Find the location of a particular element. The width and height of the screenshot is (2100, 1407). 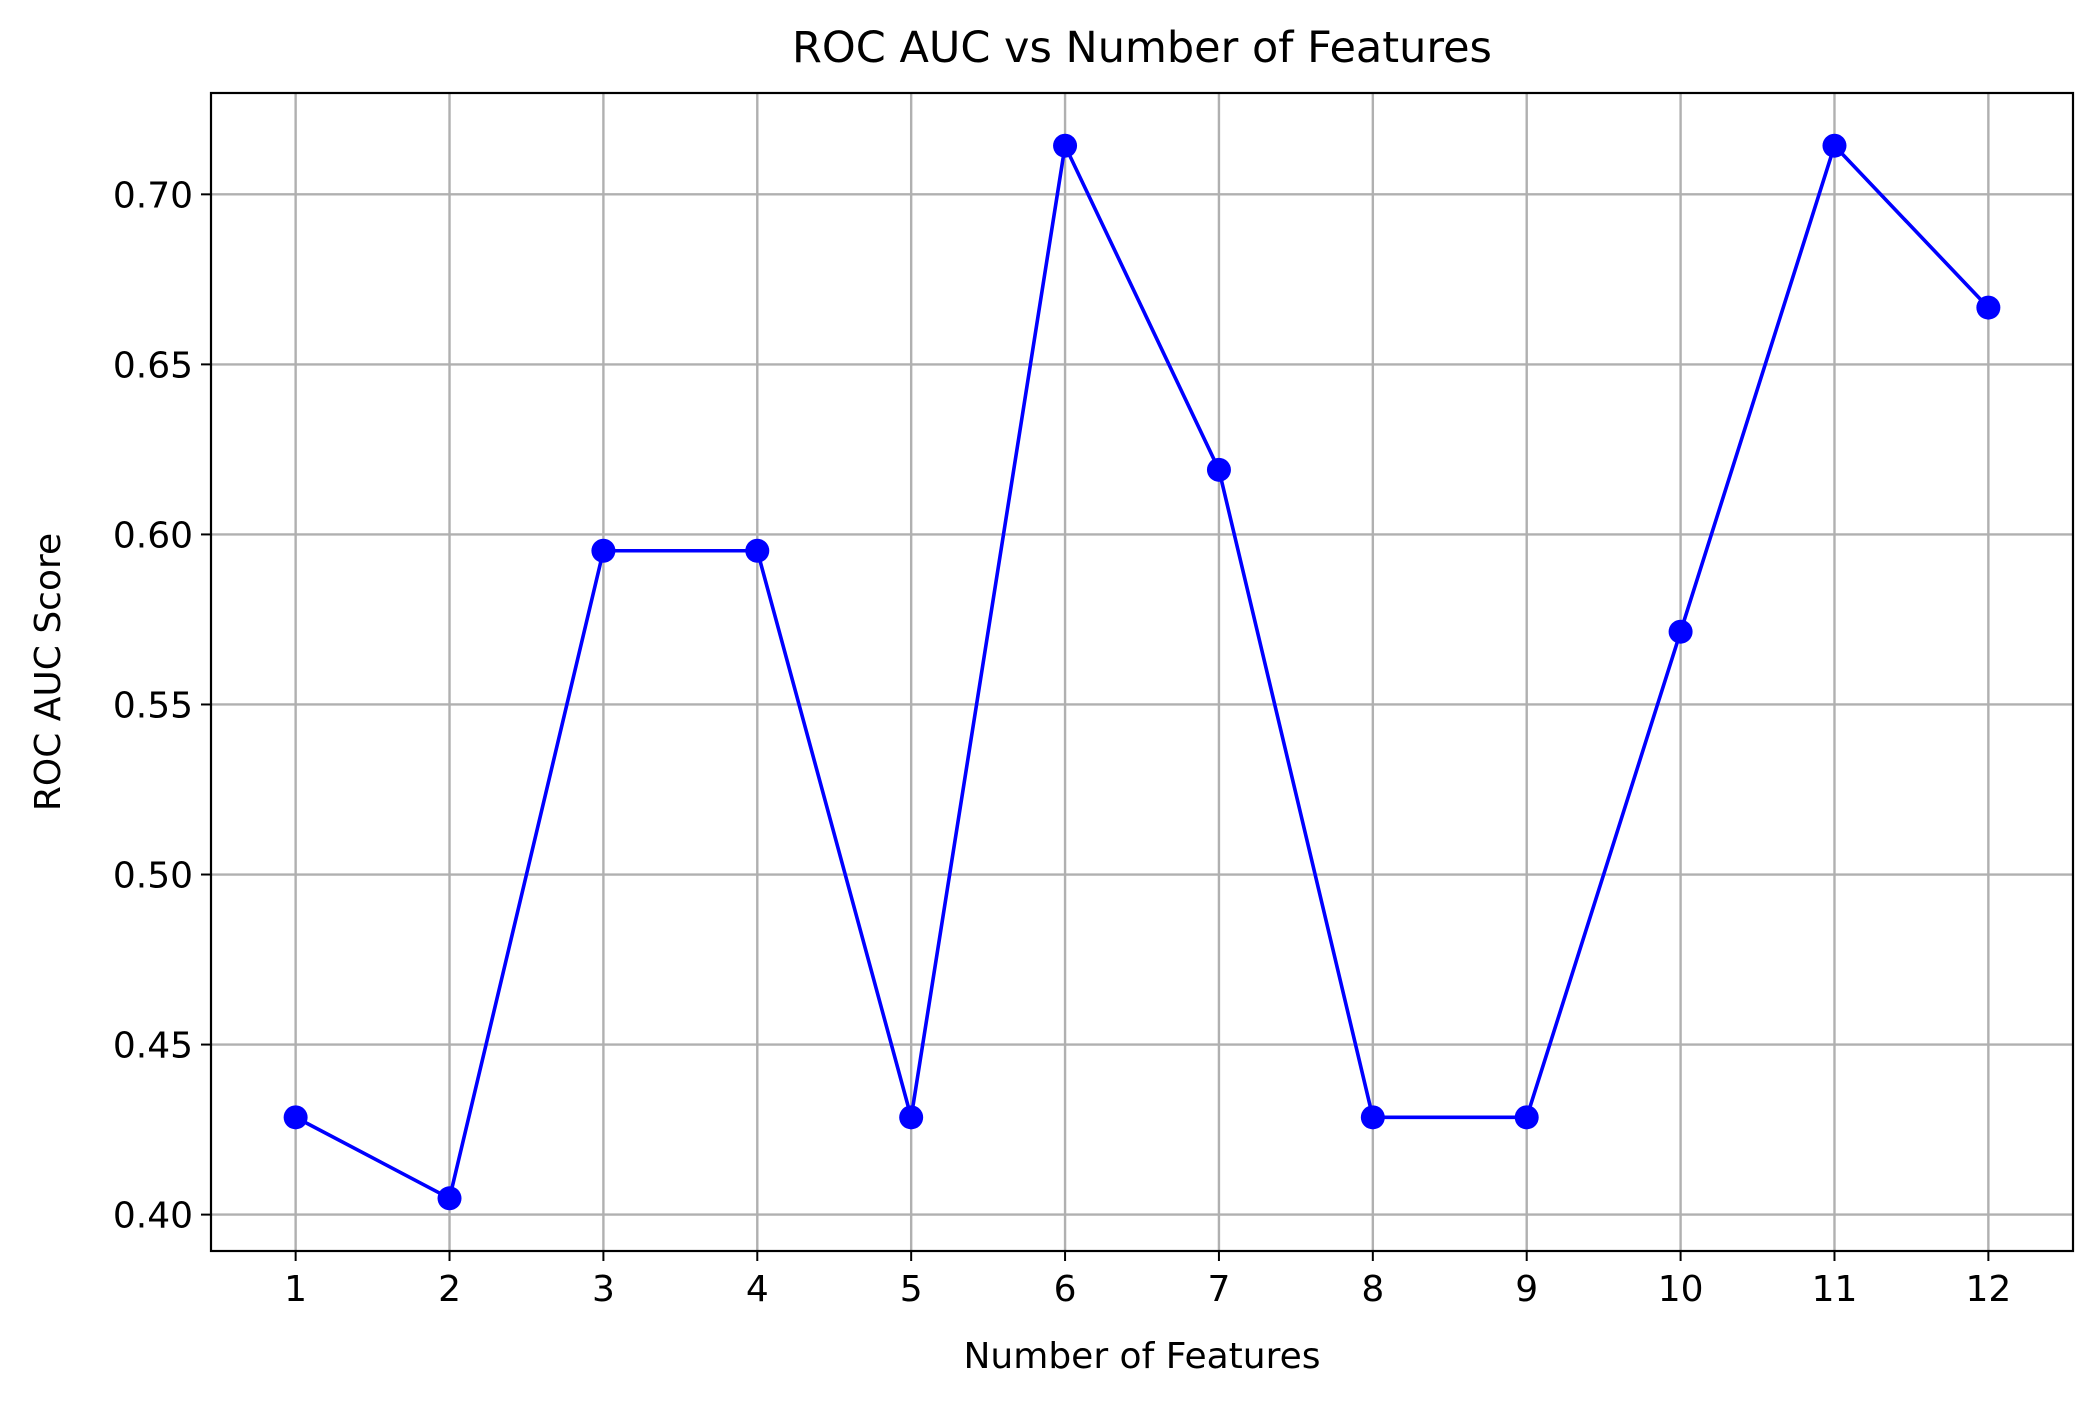

y-tick-label: 0.50 is located at coordinates (153, 876).